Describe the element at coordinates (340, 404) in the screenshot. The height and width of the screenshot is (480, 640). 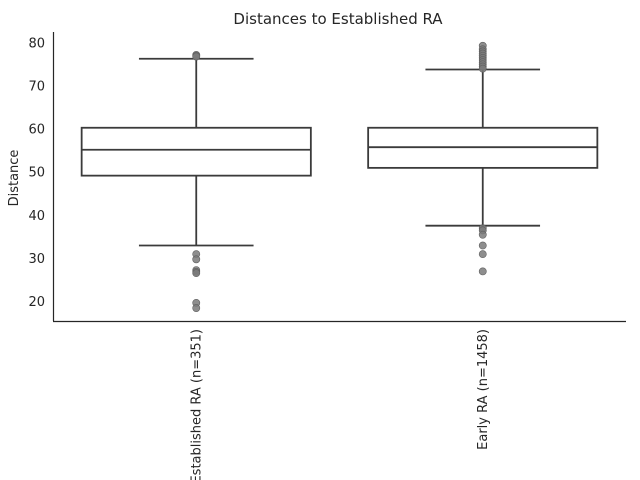
I see `x-tick-group: Established RA (n=351) Early RA (n=1458)` at that location.